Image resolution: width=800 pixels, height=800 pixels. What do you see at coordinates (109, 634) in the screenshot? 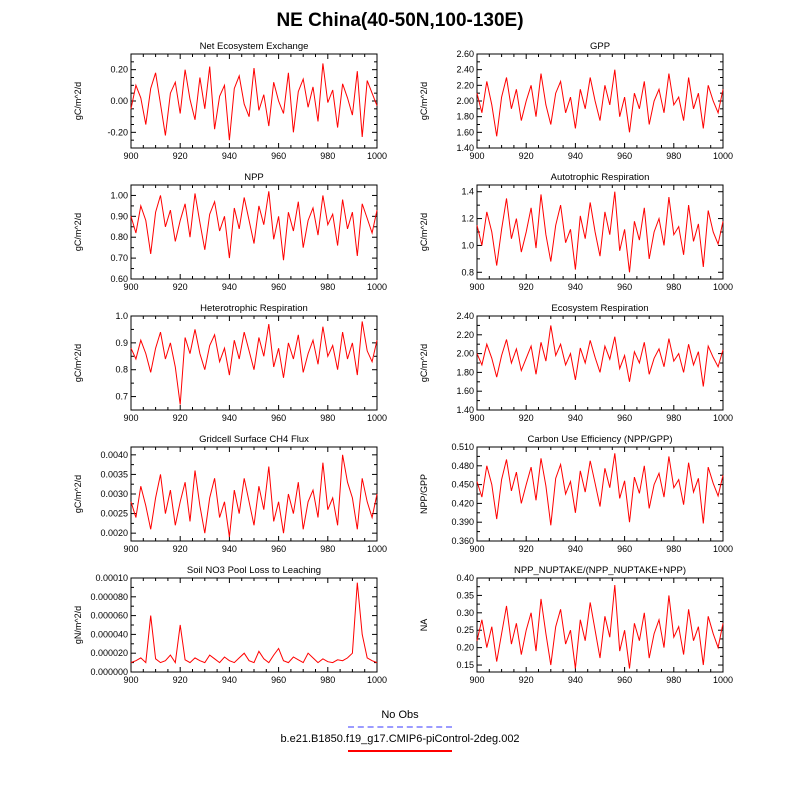
I see `svg-text: 0.000040` at bounding box center [109, 634].